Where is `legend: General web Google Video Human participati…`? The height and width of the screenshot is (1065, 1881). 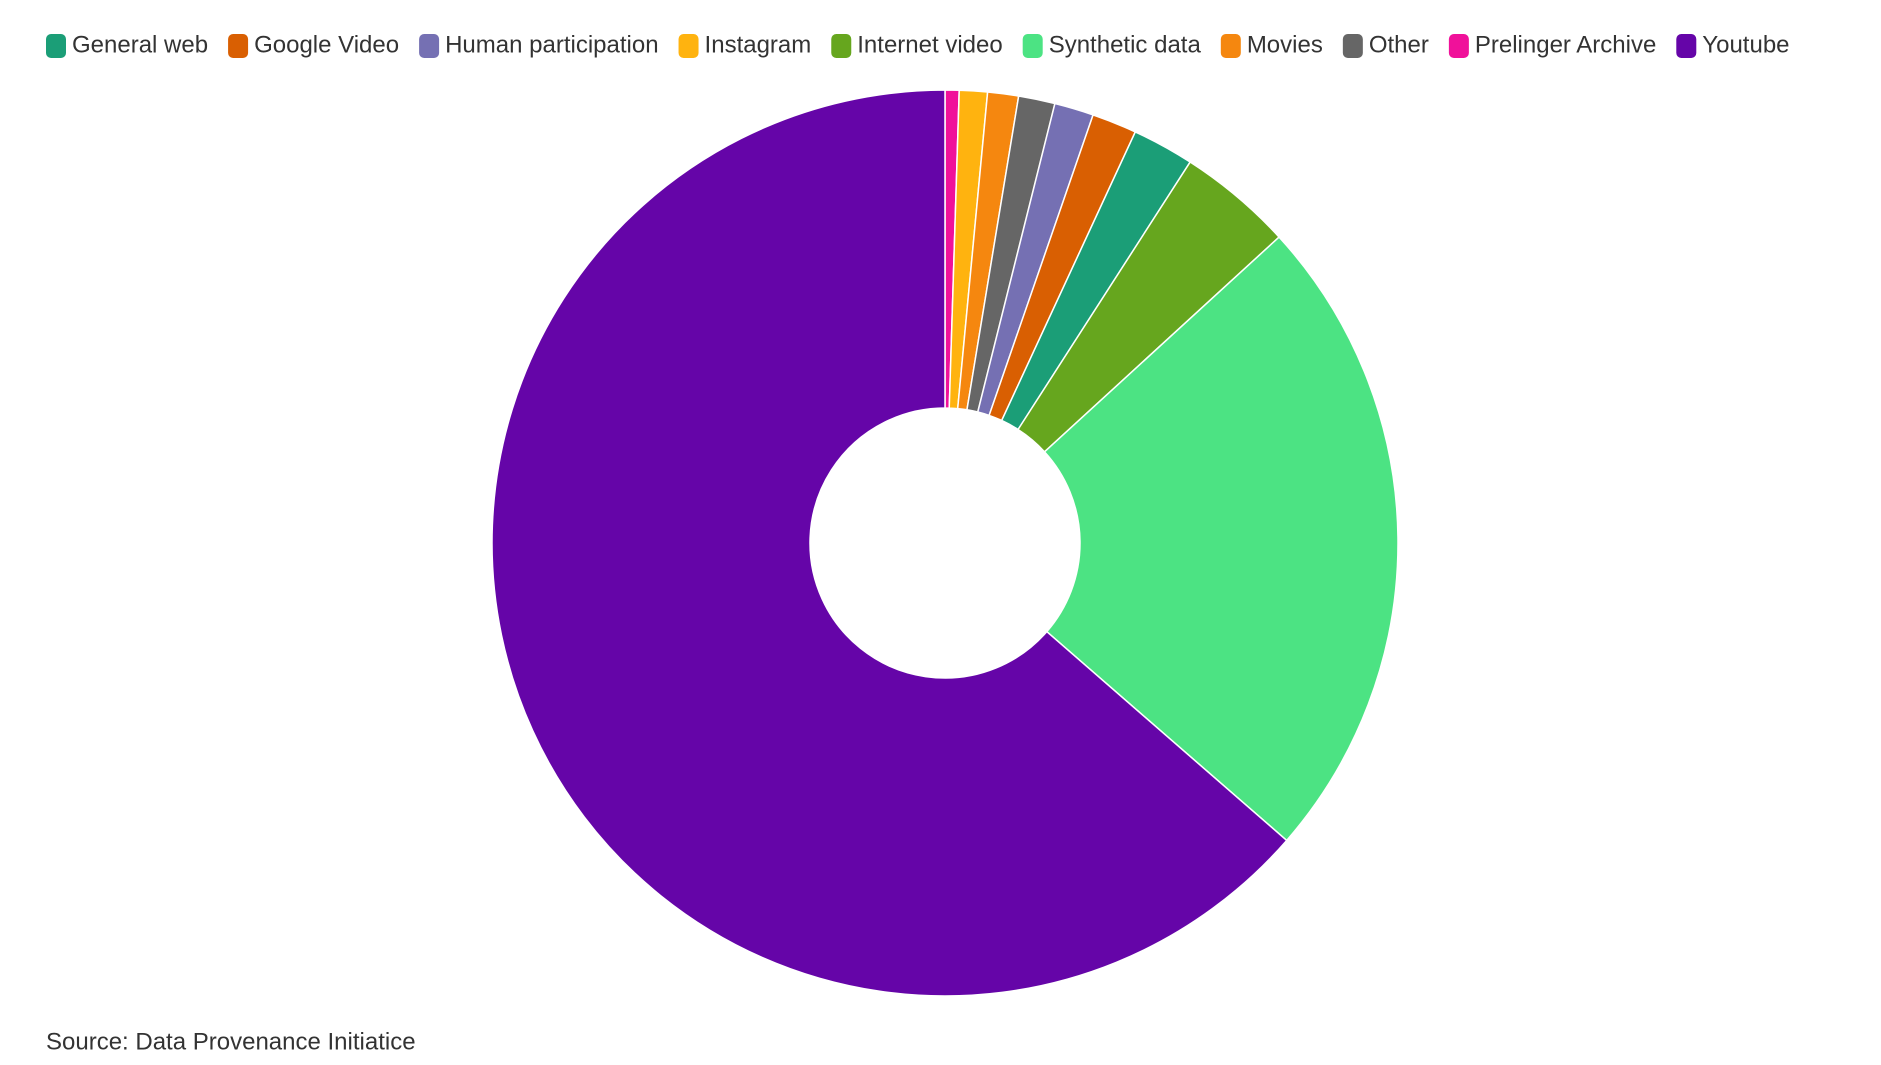
legend: General web Google Video Human participati… is located at coordinates (918, 44).